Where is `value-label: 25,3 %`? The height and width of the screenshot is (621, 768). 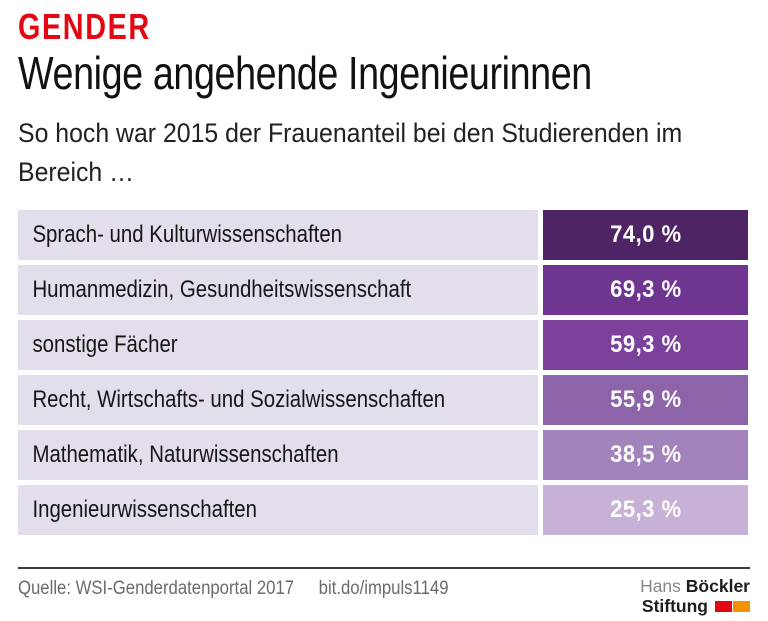
value-label: 25,3 % is located at coordinates (645, 509).